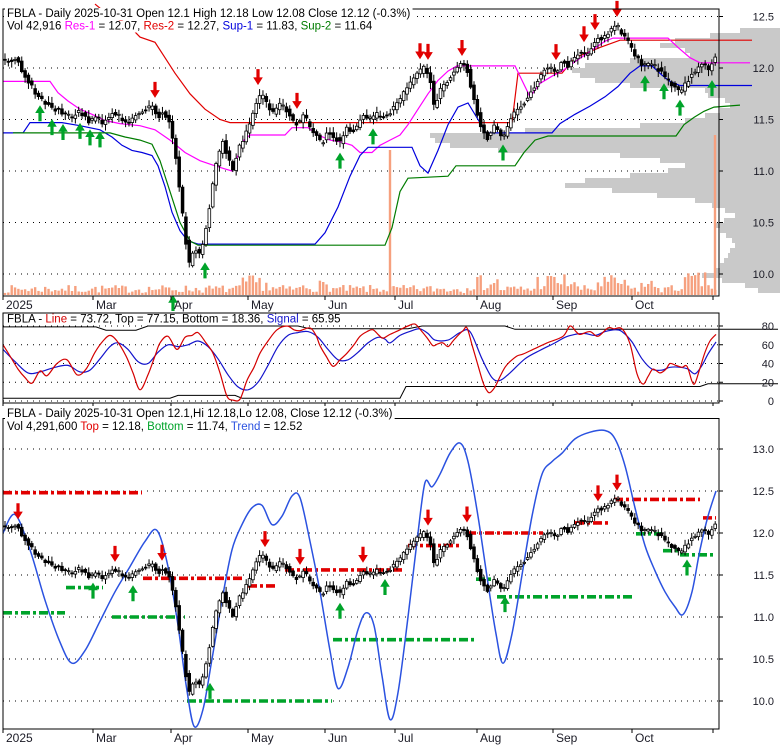 The height and width of the screenshot is (745, 780). Describe the element at coordinates (352, 27) in the screenshot. I see `header-run: = 11.64` at that location.